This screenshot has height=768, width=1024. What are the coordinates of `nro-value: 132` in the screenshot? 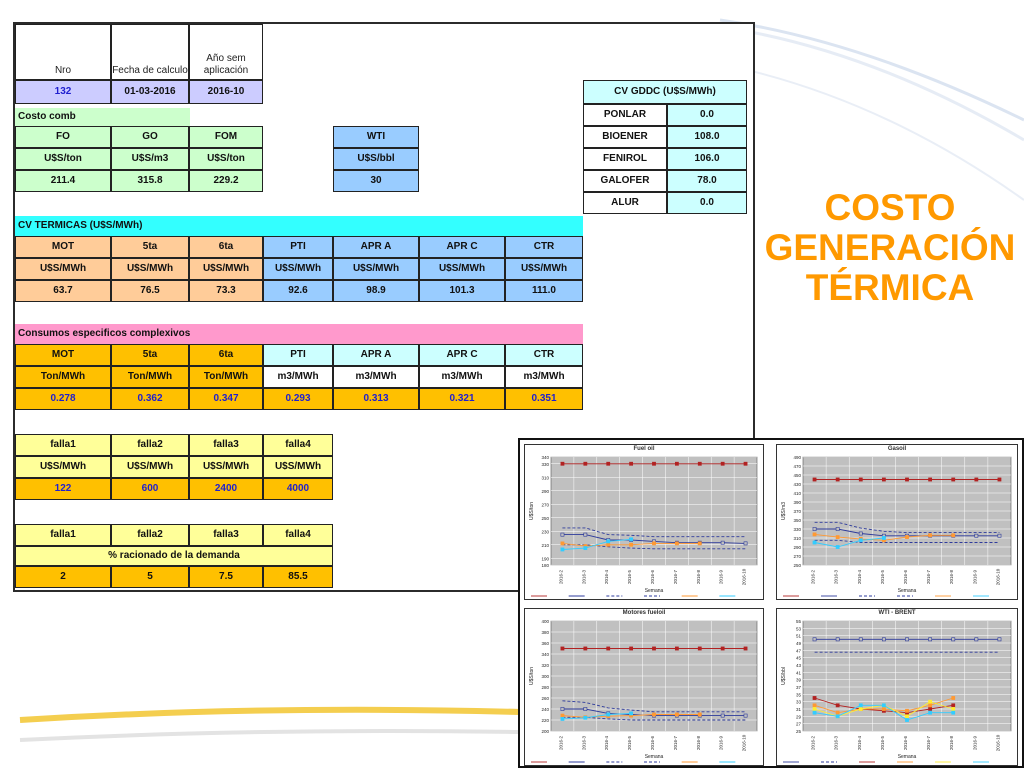 It's located at (63, 92).